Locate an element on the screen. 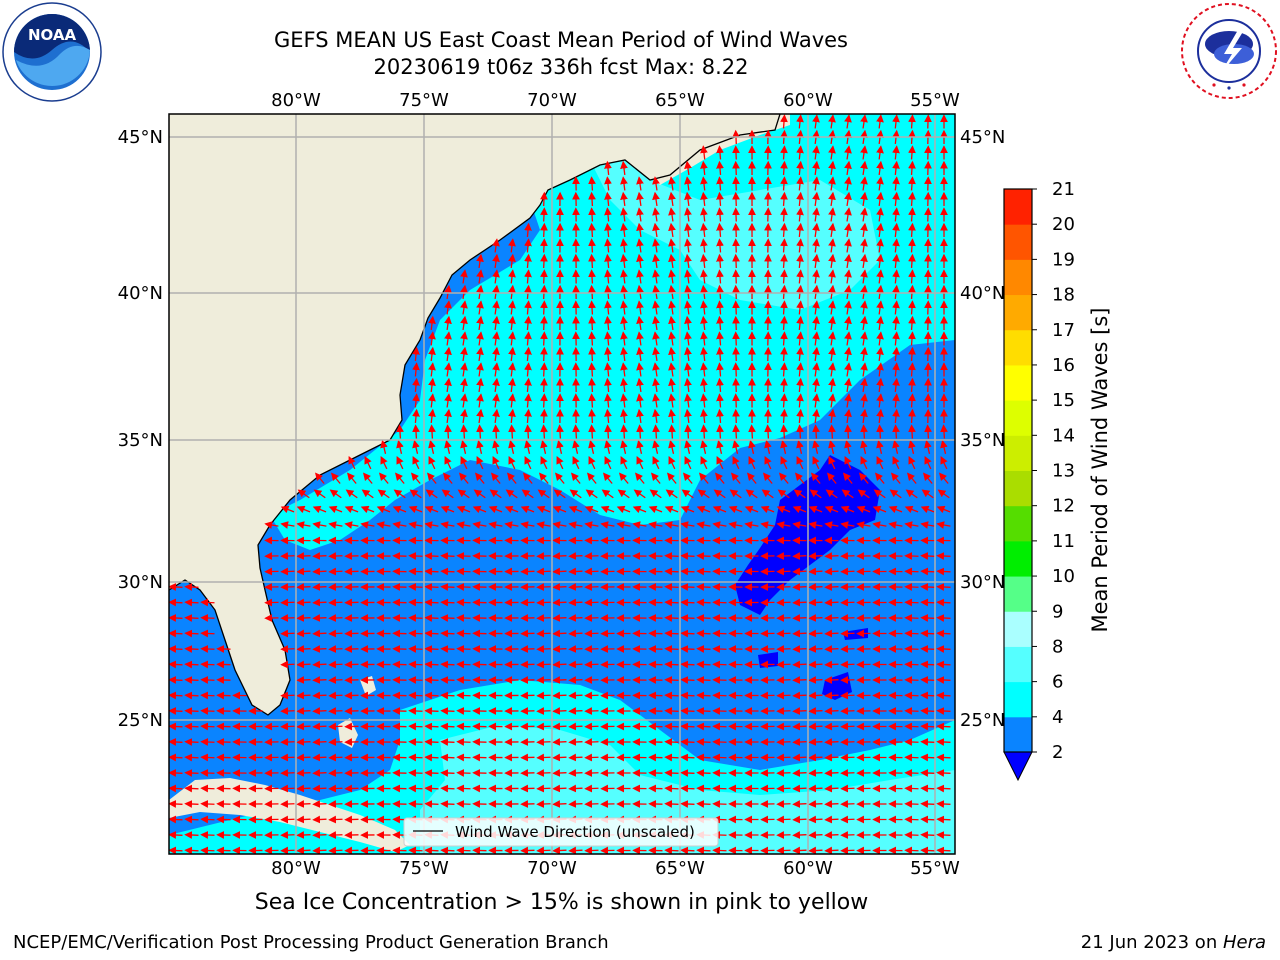 Image resolution: width=1280 pixels, height=960 pixels. colorbar-tick-label: 6 is located at coordinates (1057, 682).